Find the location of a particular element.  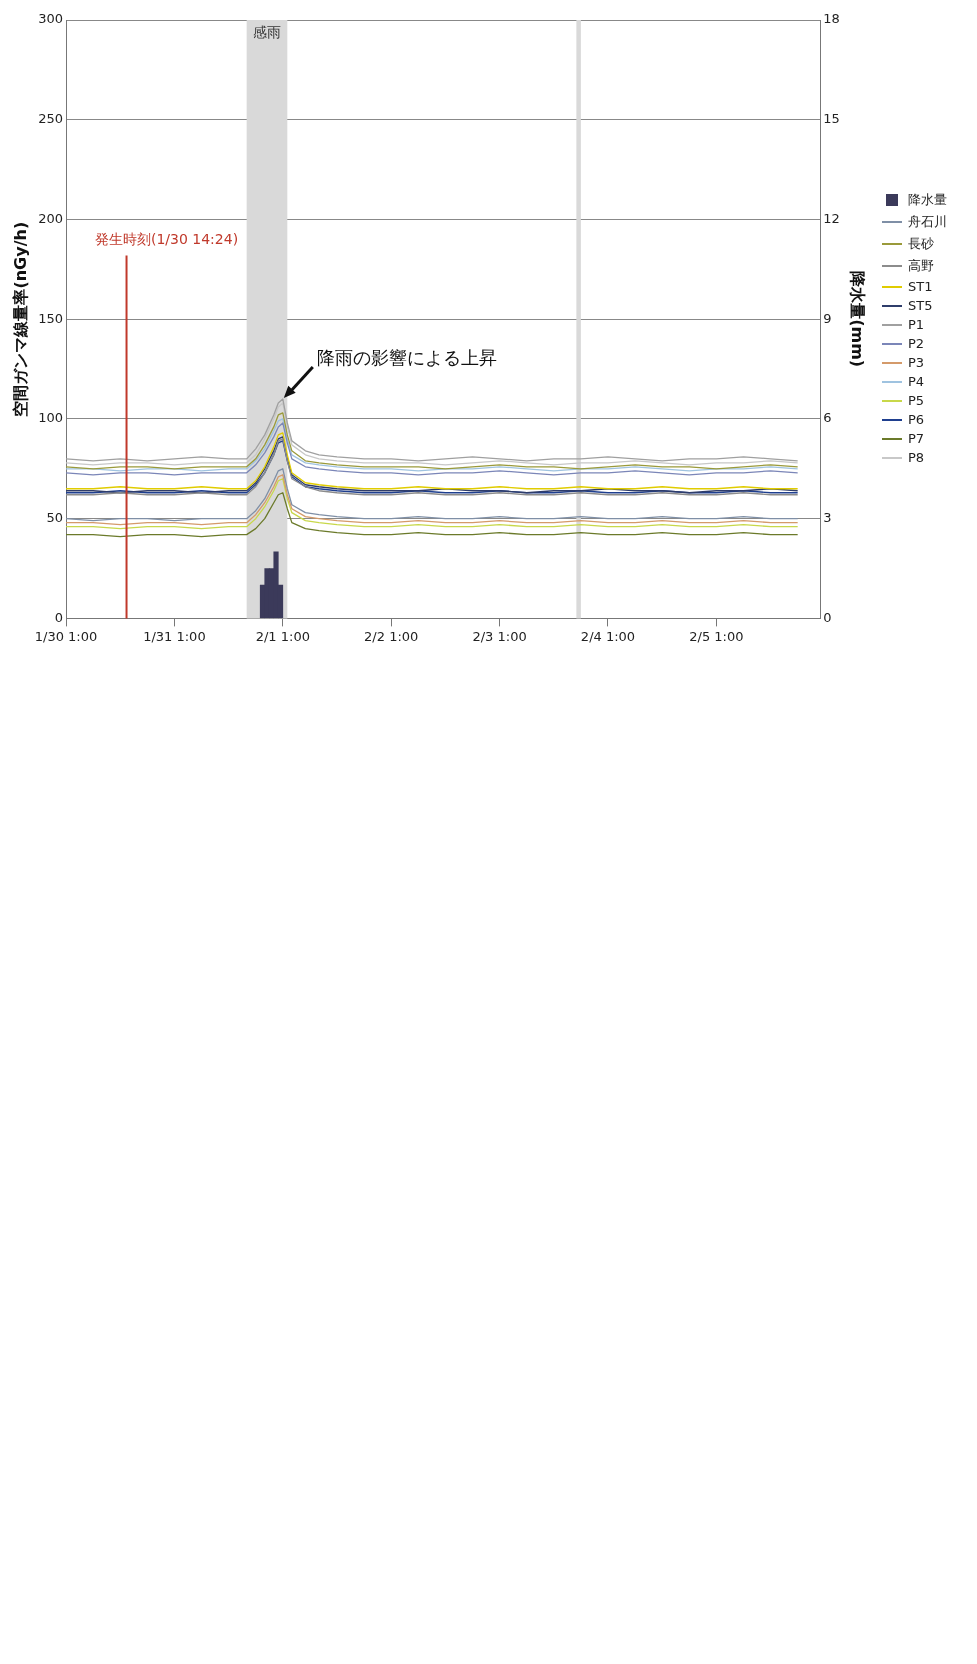

legend-label: 舟石川 is located at coordinates (927, 222).